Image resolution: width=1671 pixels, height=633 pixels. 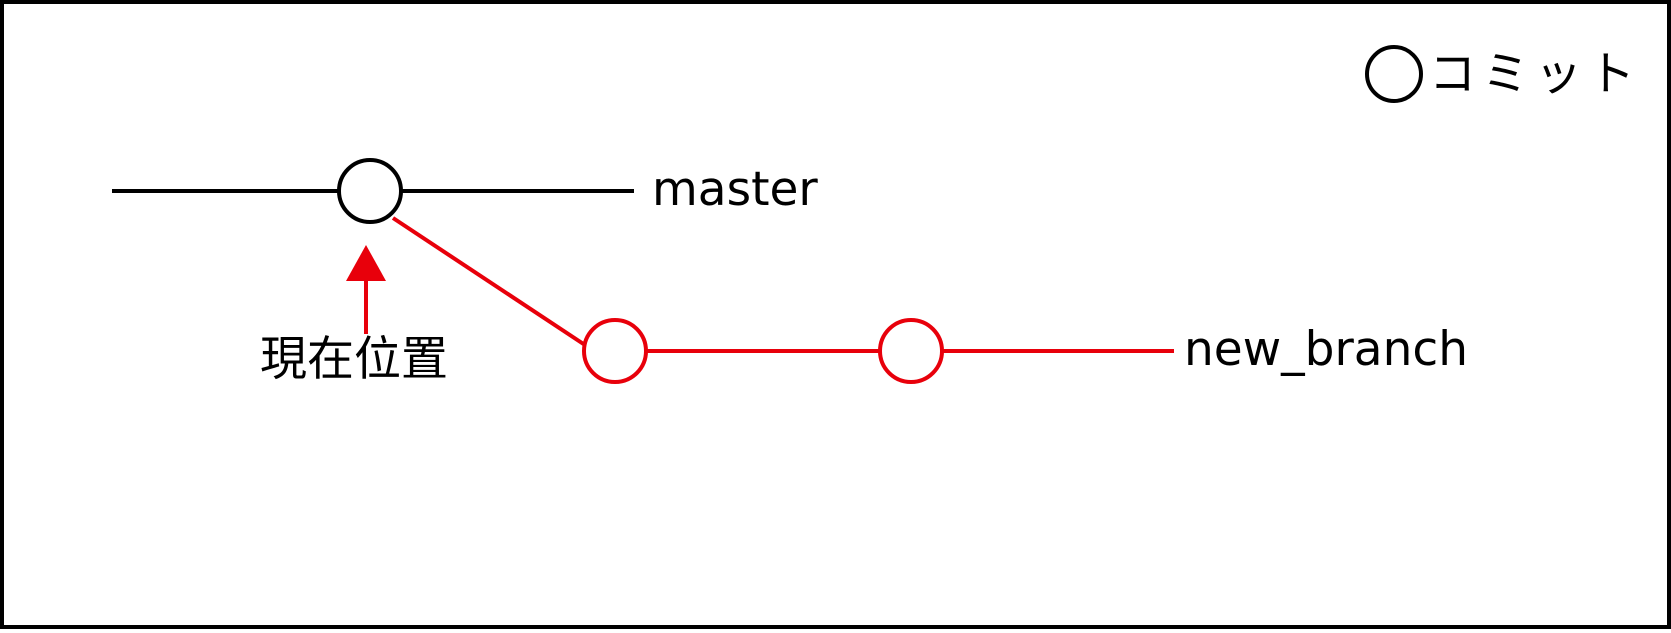 I want to click on master-branch-label: master, so click(x=735, y=189).